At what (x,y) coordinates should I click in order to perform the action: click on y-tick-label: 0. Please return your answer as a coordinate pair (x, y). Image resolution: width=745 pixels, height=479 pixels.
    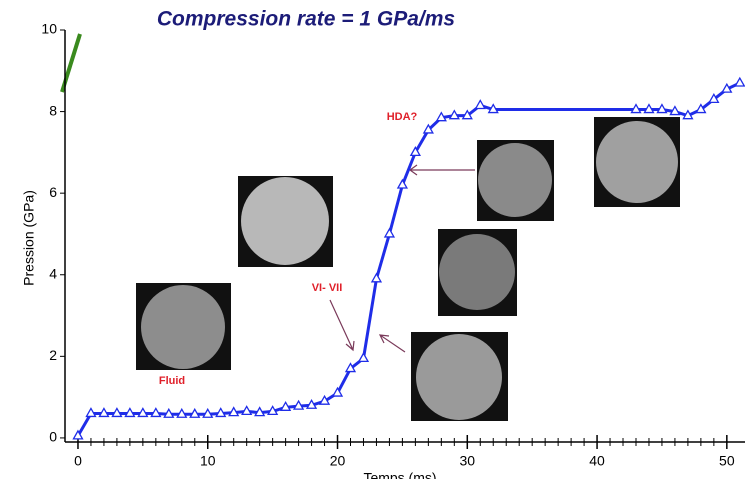
    Looking at the image, I should click on (53, 437).